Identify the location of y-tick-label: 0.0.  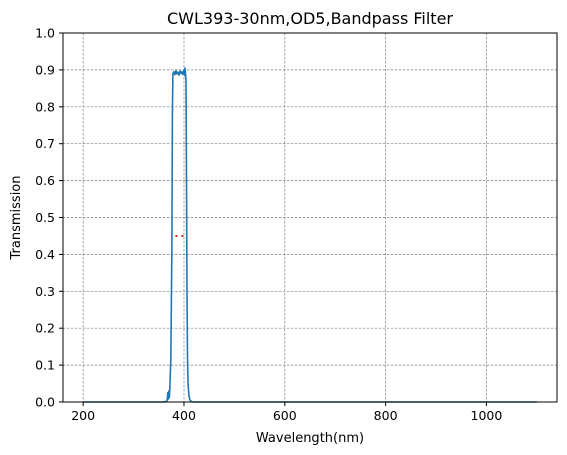
(45, 402).